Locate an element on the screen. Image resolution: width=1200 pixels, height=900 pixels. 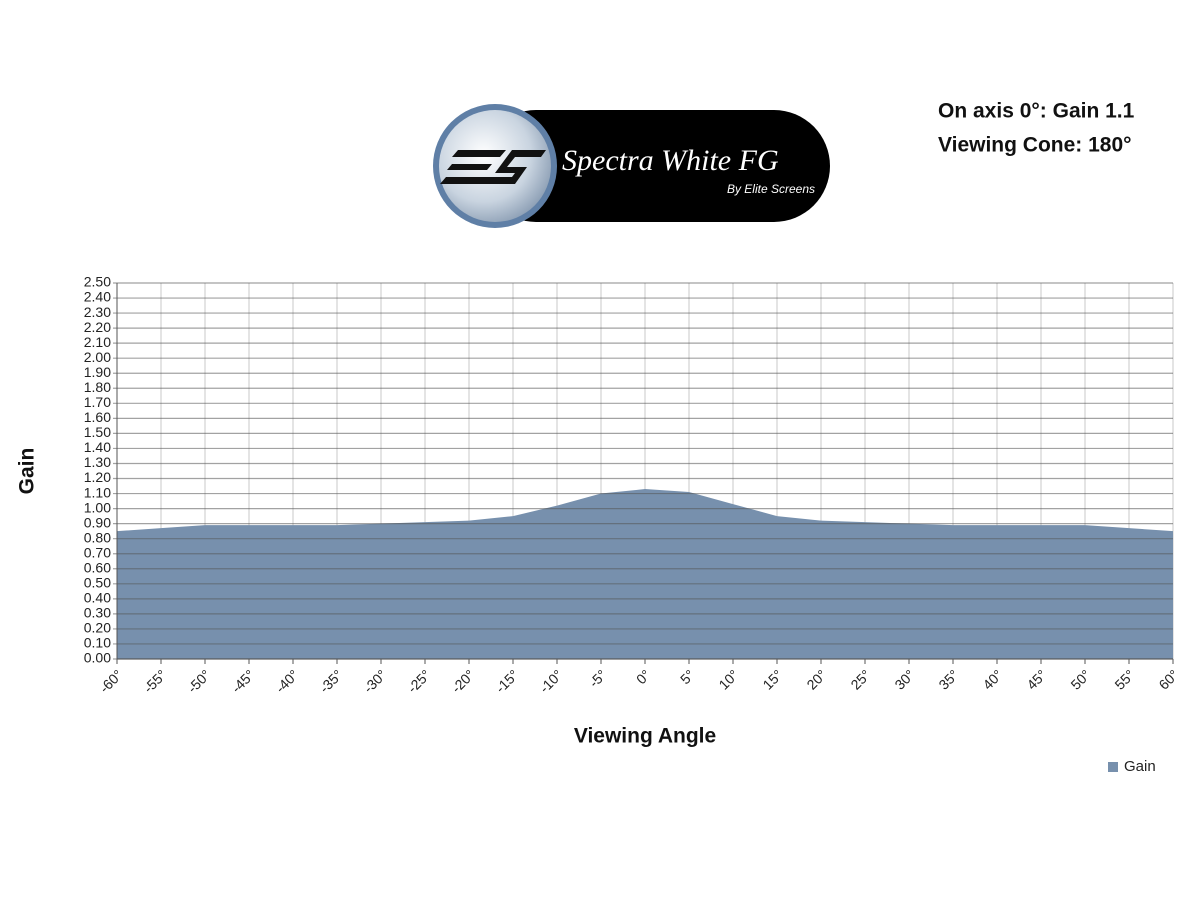
annotation: Viewing Cone: 180° is located at coordinates (1035, 145).